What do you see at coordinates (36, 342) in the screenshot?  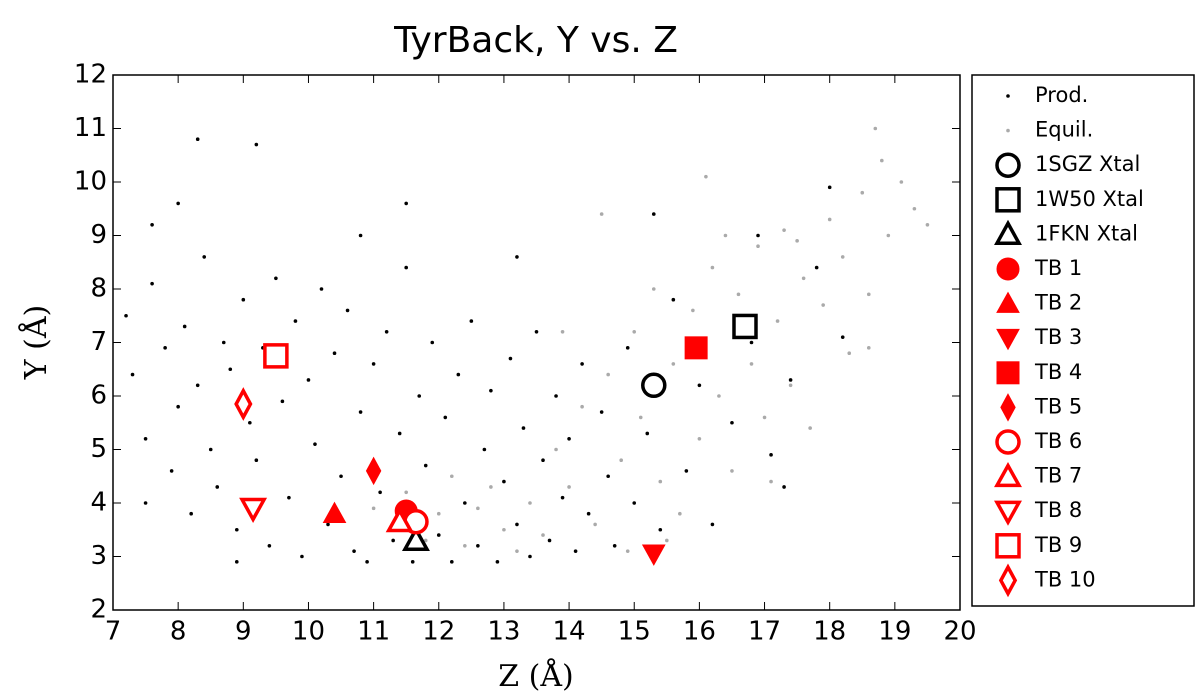 I see `y-axis-label: Y (Å)` at bounding box center [36, 342].